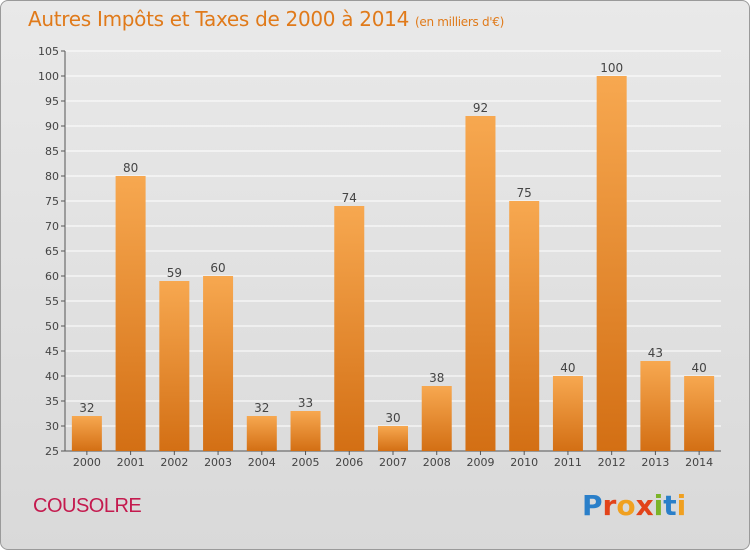 This screenshot has width=750, height=550. I want to click on x-tick-label: 2012, so click(612, 462).